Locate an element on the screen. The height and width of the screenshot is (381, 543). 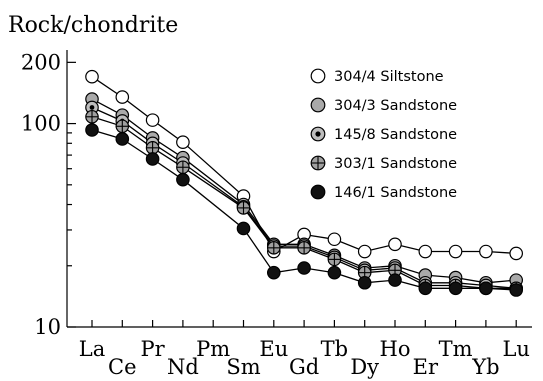
legend-item-3: 303/1 Sandstone is located at coordinates (383, 163).